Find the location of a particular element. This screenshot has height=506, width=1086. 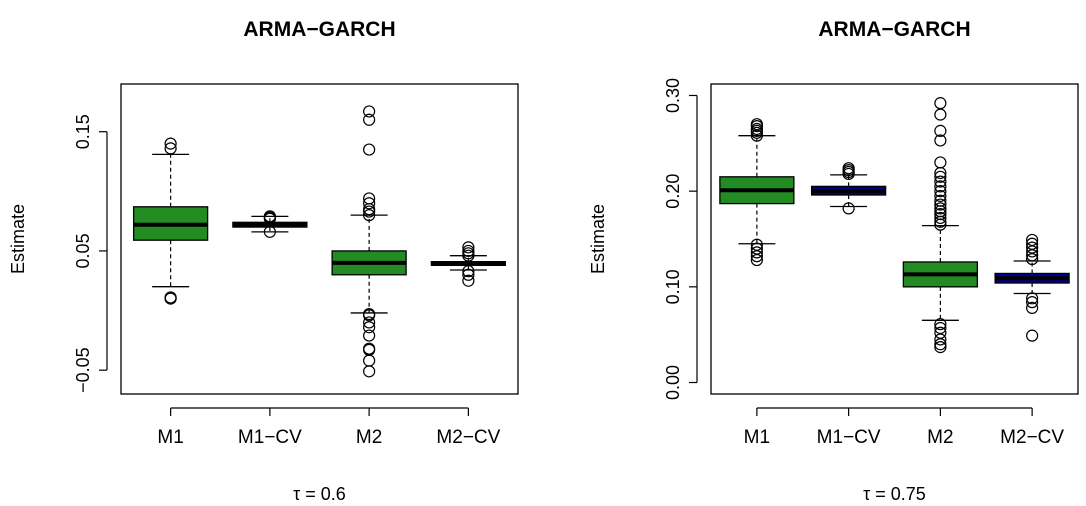

x-axis-label: τ = 0.6 is located at coordinates (319, 494).